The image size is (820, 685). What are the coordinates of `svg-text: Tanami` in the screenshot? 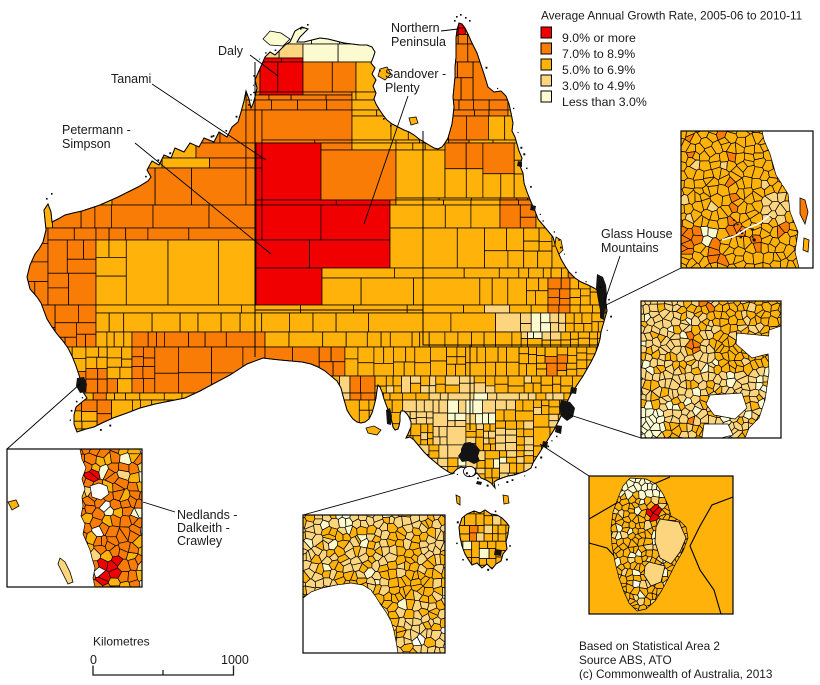 It's located at (131, 79).